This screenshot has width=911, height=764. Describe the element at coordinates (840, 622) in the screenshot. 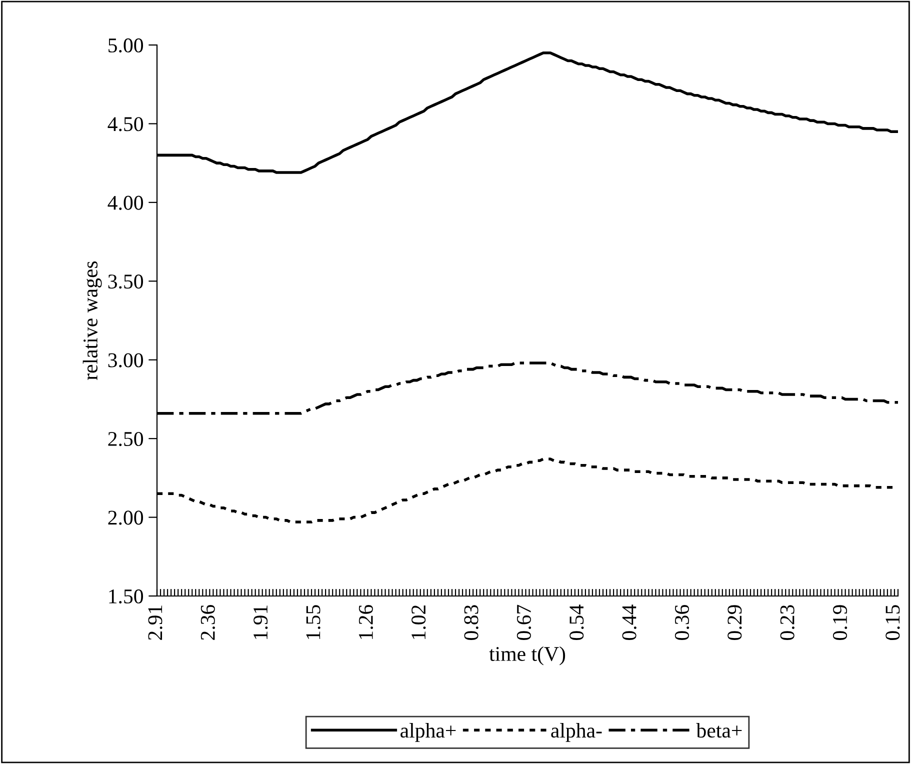

I see `x-tick-label: 0.19` at that location.